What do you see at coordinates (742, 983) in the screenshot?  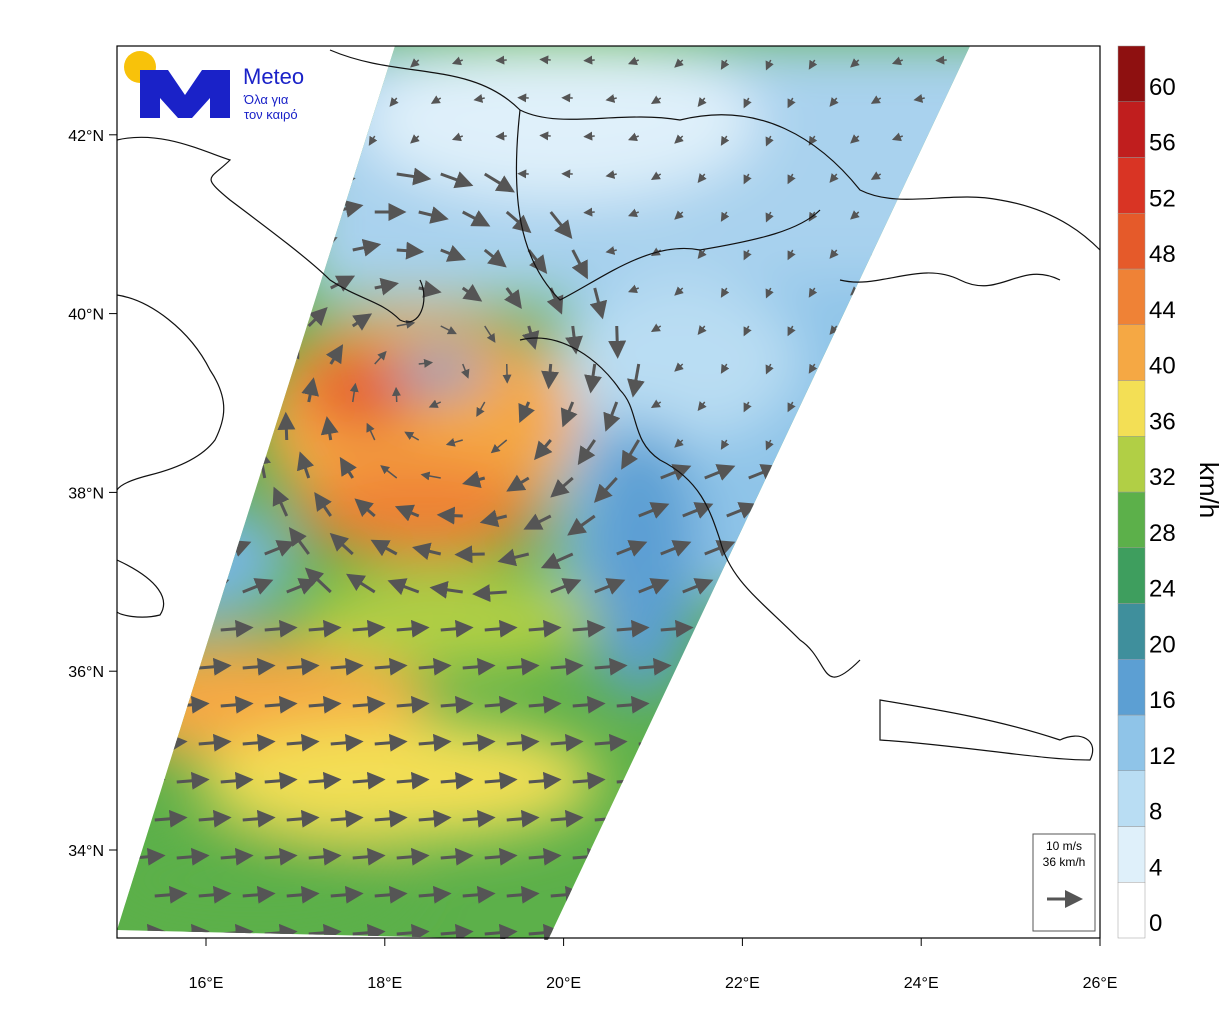 I see `lon-label: 22°E` at bounding box center [742, 983].